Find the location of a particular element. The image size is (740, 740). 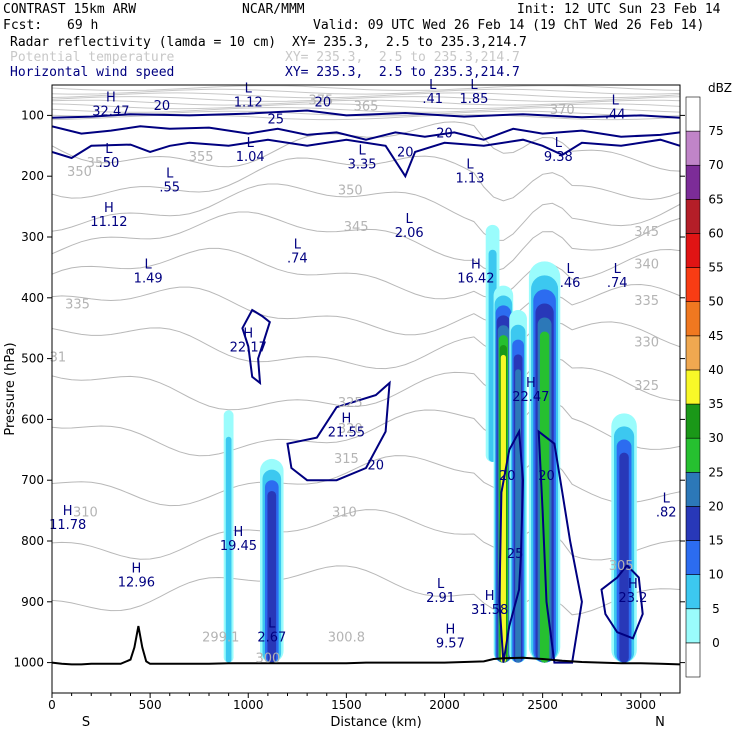

colorbar-label: 70 is located at coordinates (715, 165).